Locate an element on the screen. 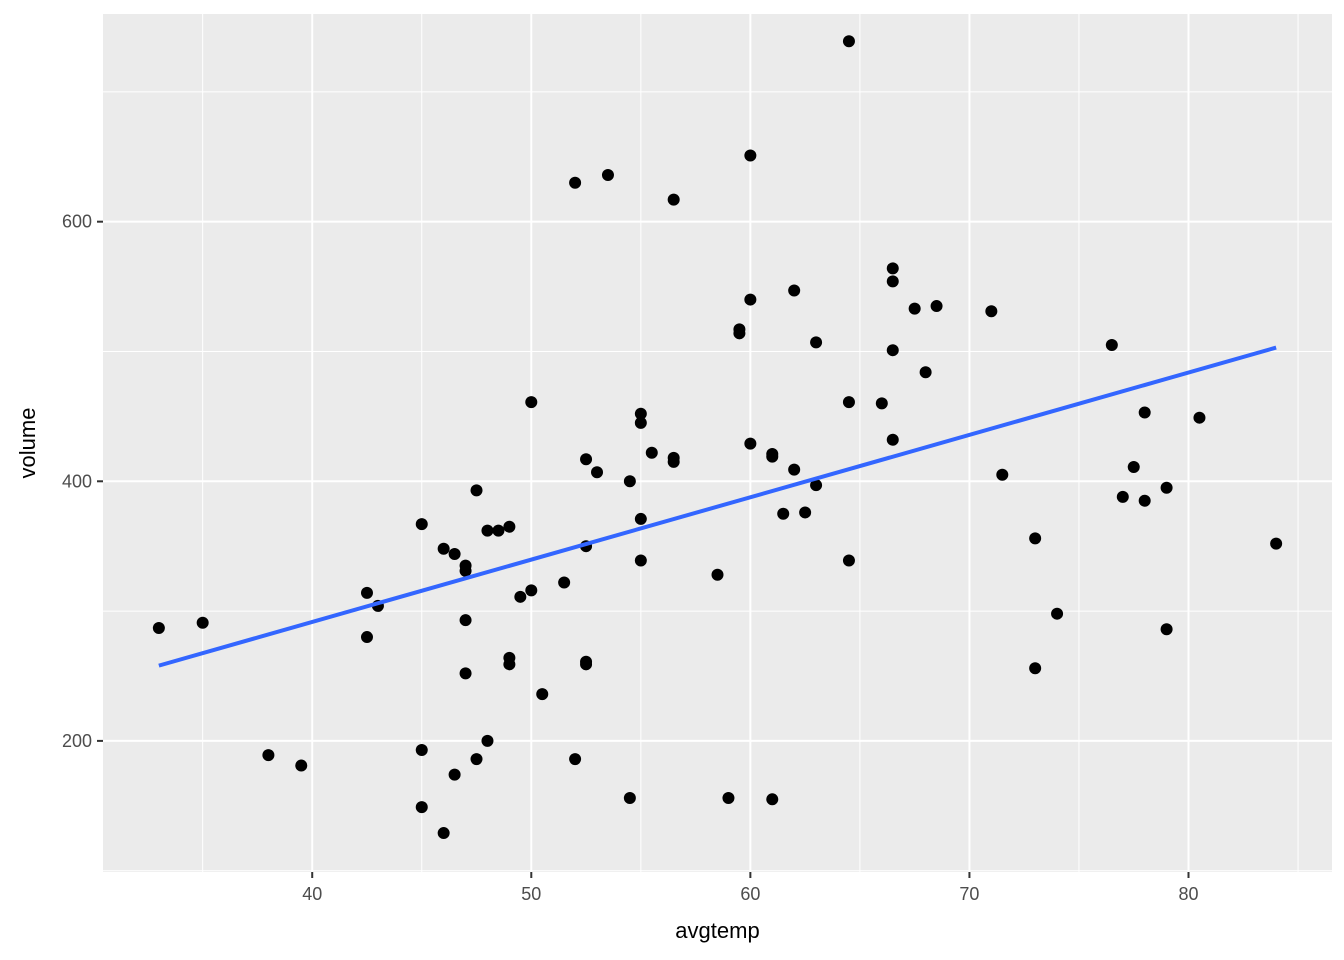 The image size is (1344, 960). y-tick-label: 600 is located at coordinates (77, 222).